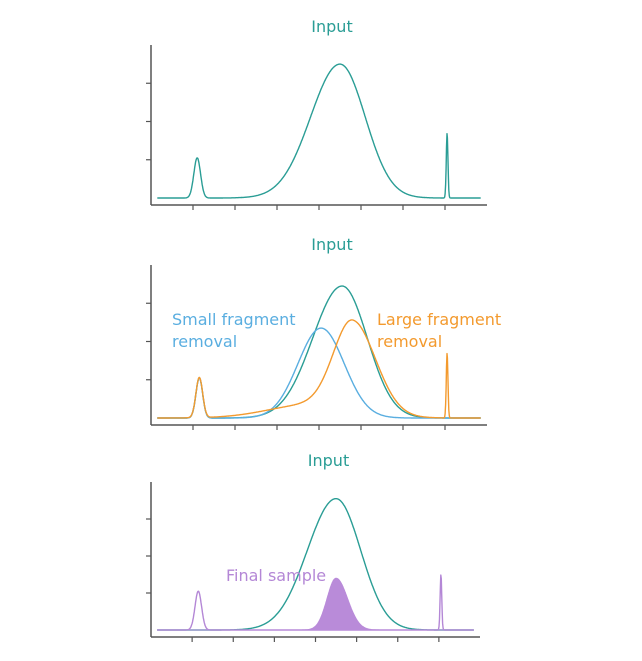  Describe the element at coordinates (234, 330) in the screenshot. I see `series-annotation: Small fragment removal` at that location.